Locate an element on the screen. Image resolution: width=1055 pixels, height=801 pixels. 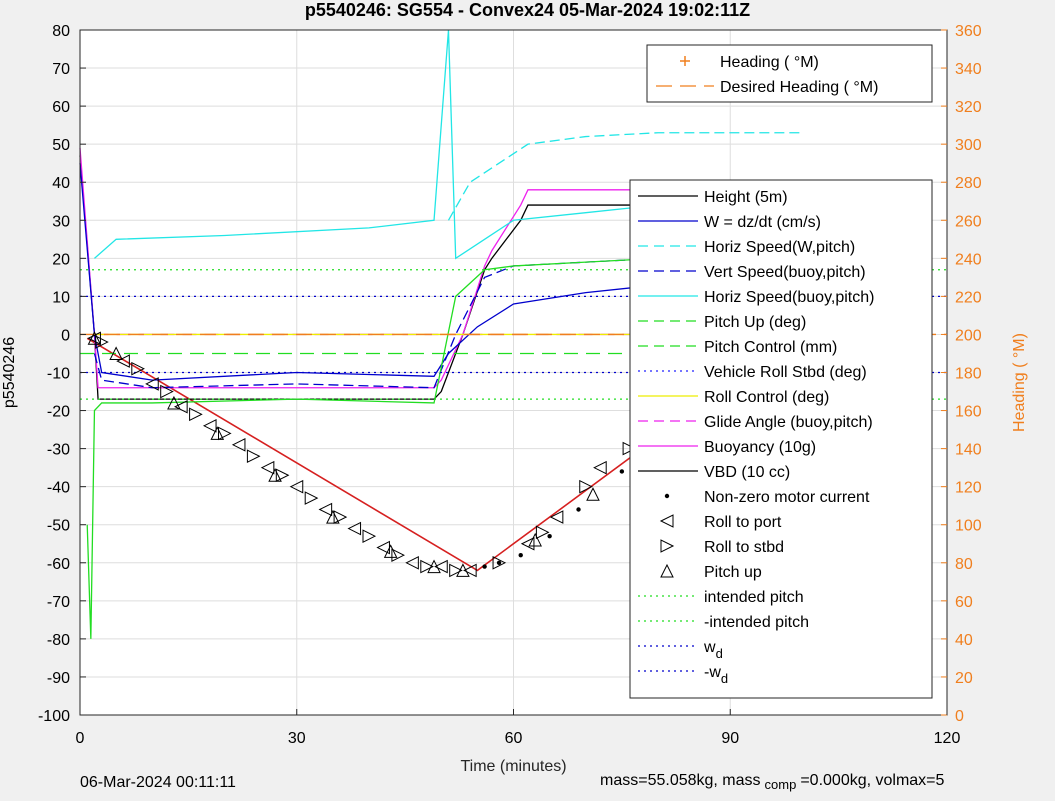
y-right-tick-label: 160 is located at coordinates (968, 412).